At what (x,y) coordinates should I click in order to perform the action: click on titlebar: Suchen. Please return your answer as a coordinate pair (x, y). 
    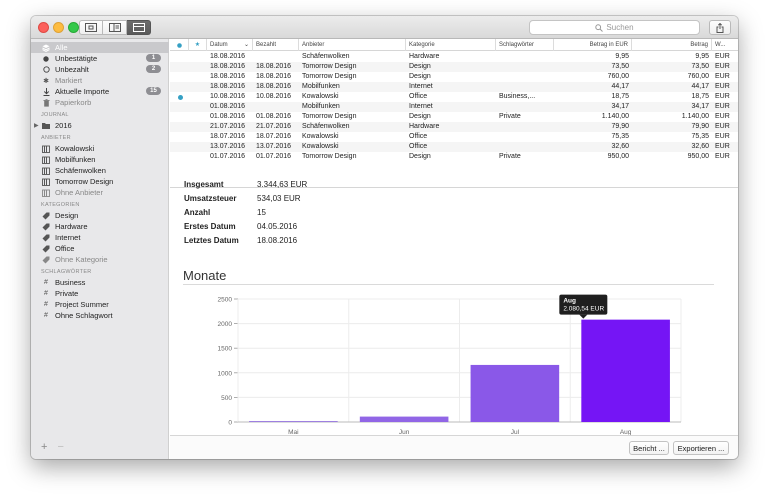
    Looking at the image, I should click on (384, 27).